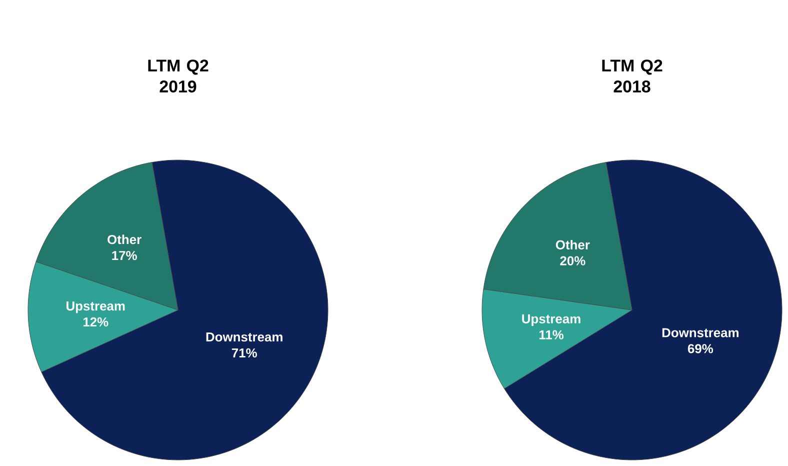 The width and height of the screenshot is (788, 466). I want to click on data-label: 11%, so click(551, 335).